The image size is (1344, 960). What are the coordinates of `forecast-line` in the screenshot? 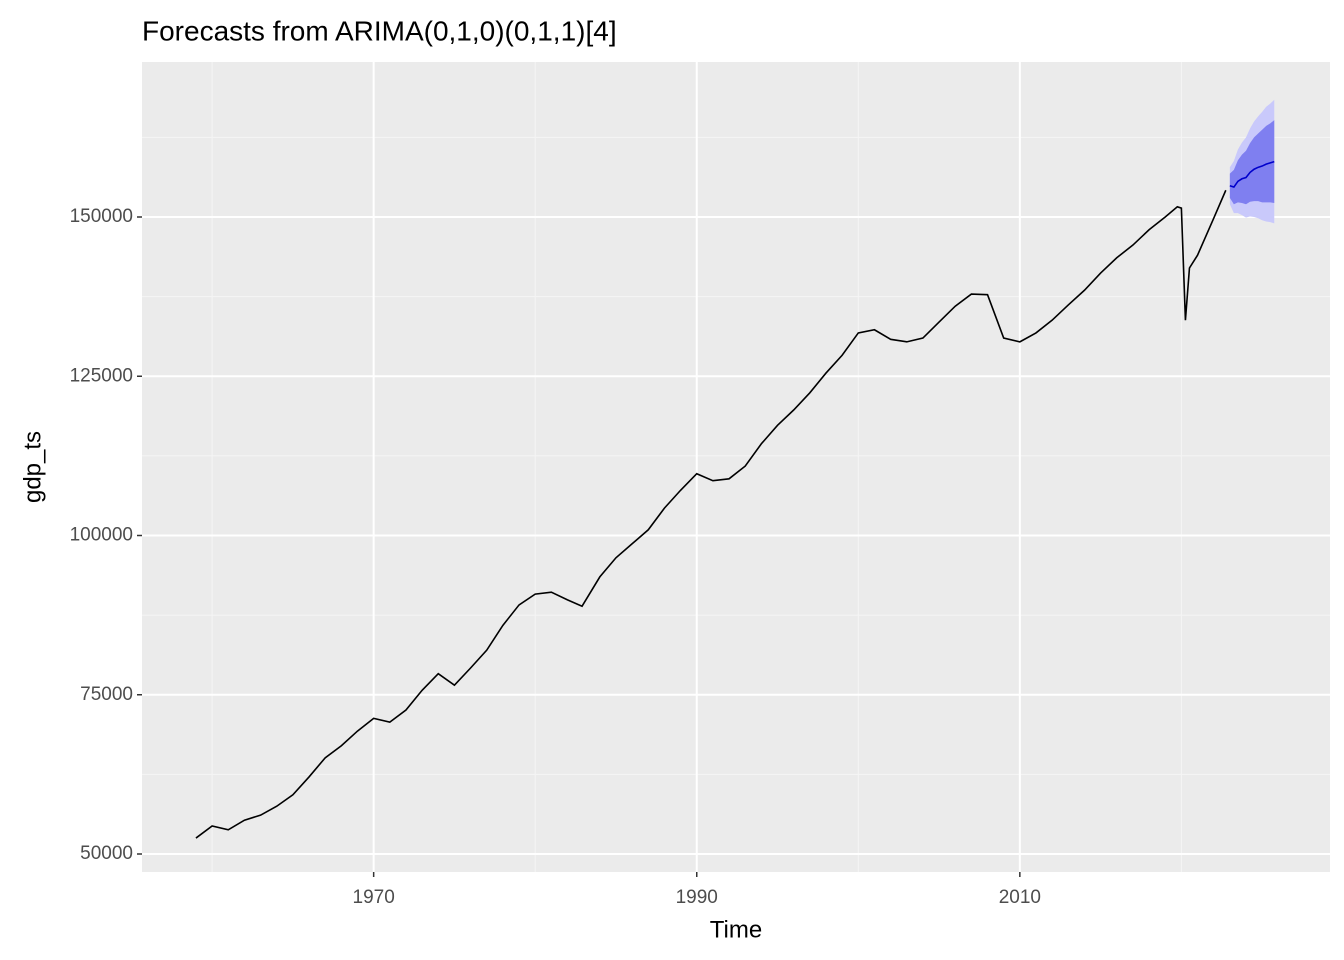 It's located at (1252, 174).